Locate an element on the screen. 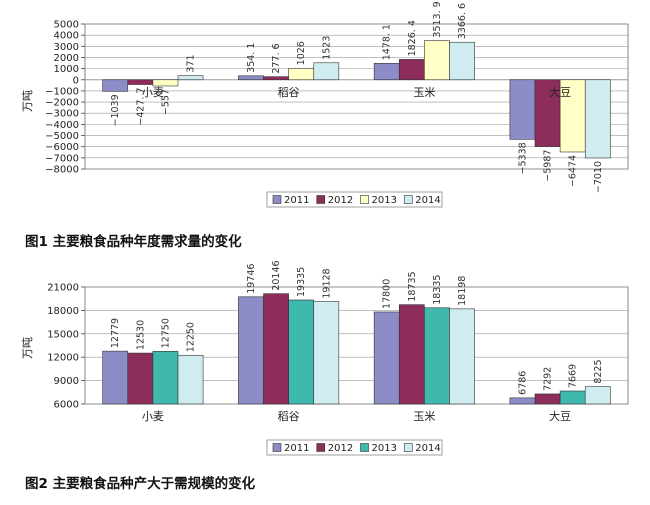 This screenshot has height=505, width=650. y-tick-label: −6000 is located at coordinates (62, 147).